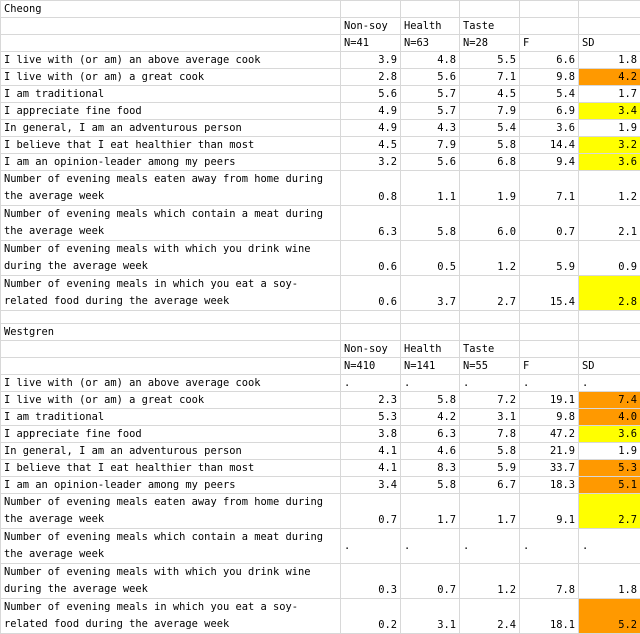 The height and width of the screenshot is (634, 640). What do you see at coordinates (490, 581) in the screenshot?
I see `value-cell: 1.2` at bounding box center [490, 581].